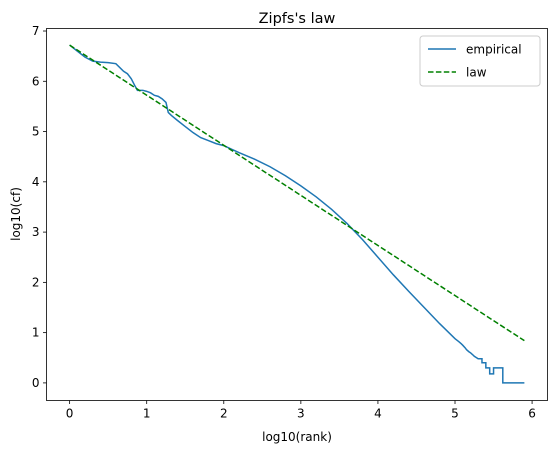 The width and height of the screenshot is (554, 455). I want to click on x-tick-label: 6, so click(532, 414).